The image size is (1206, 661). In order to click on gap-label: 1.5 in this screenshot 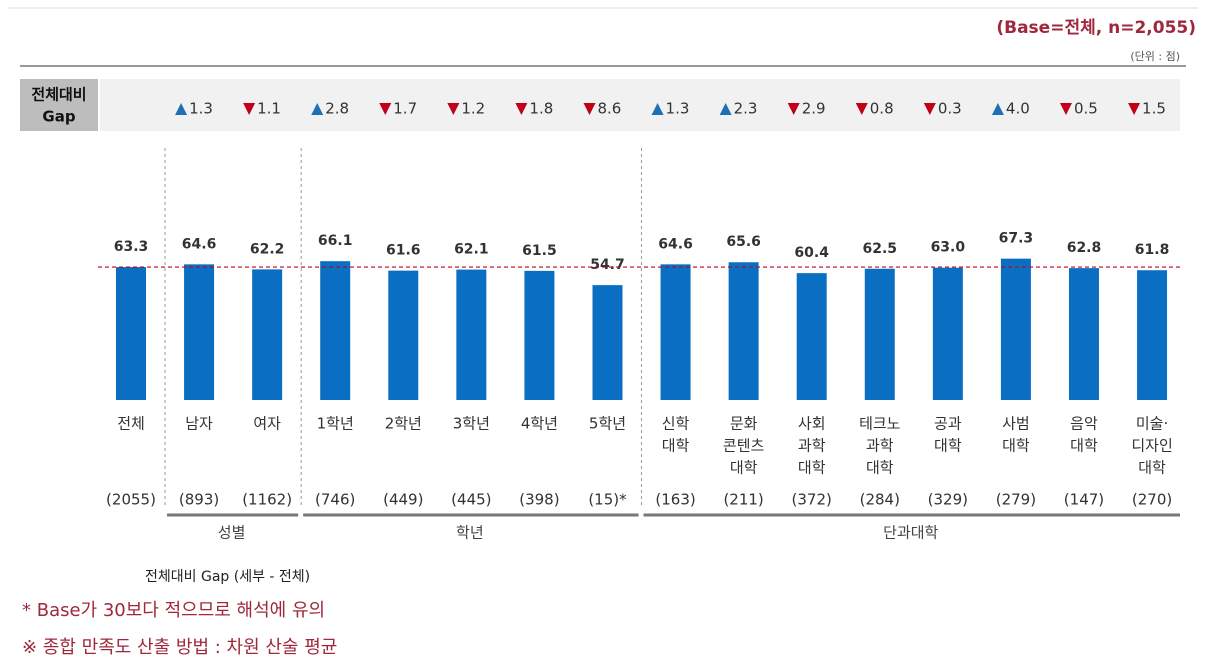, I will do `click(1154, 109)`.